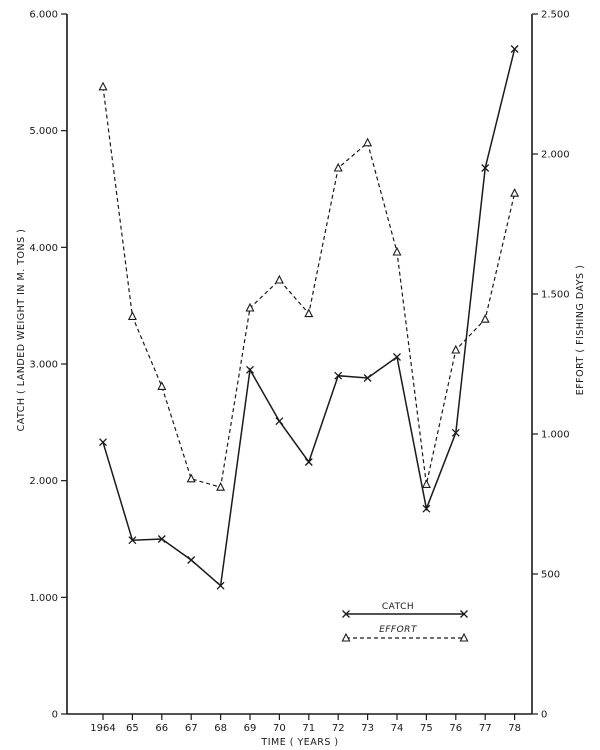 The width and height of the screenshot is (600, 750). What do you see at coordinates (464, 614) in the screenshot?
I see `legend-catch-marker-end` at bounding box center [464, 614].